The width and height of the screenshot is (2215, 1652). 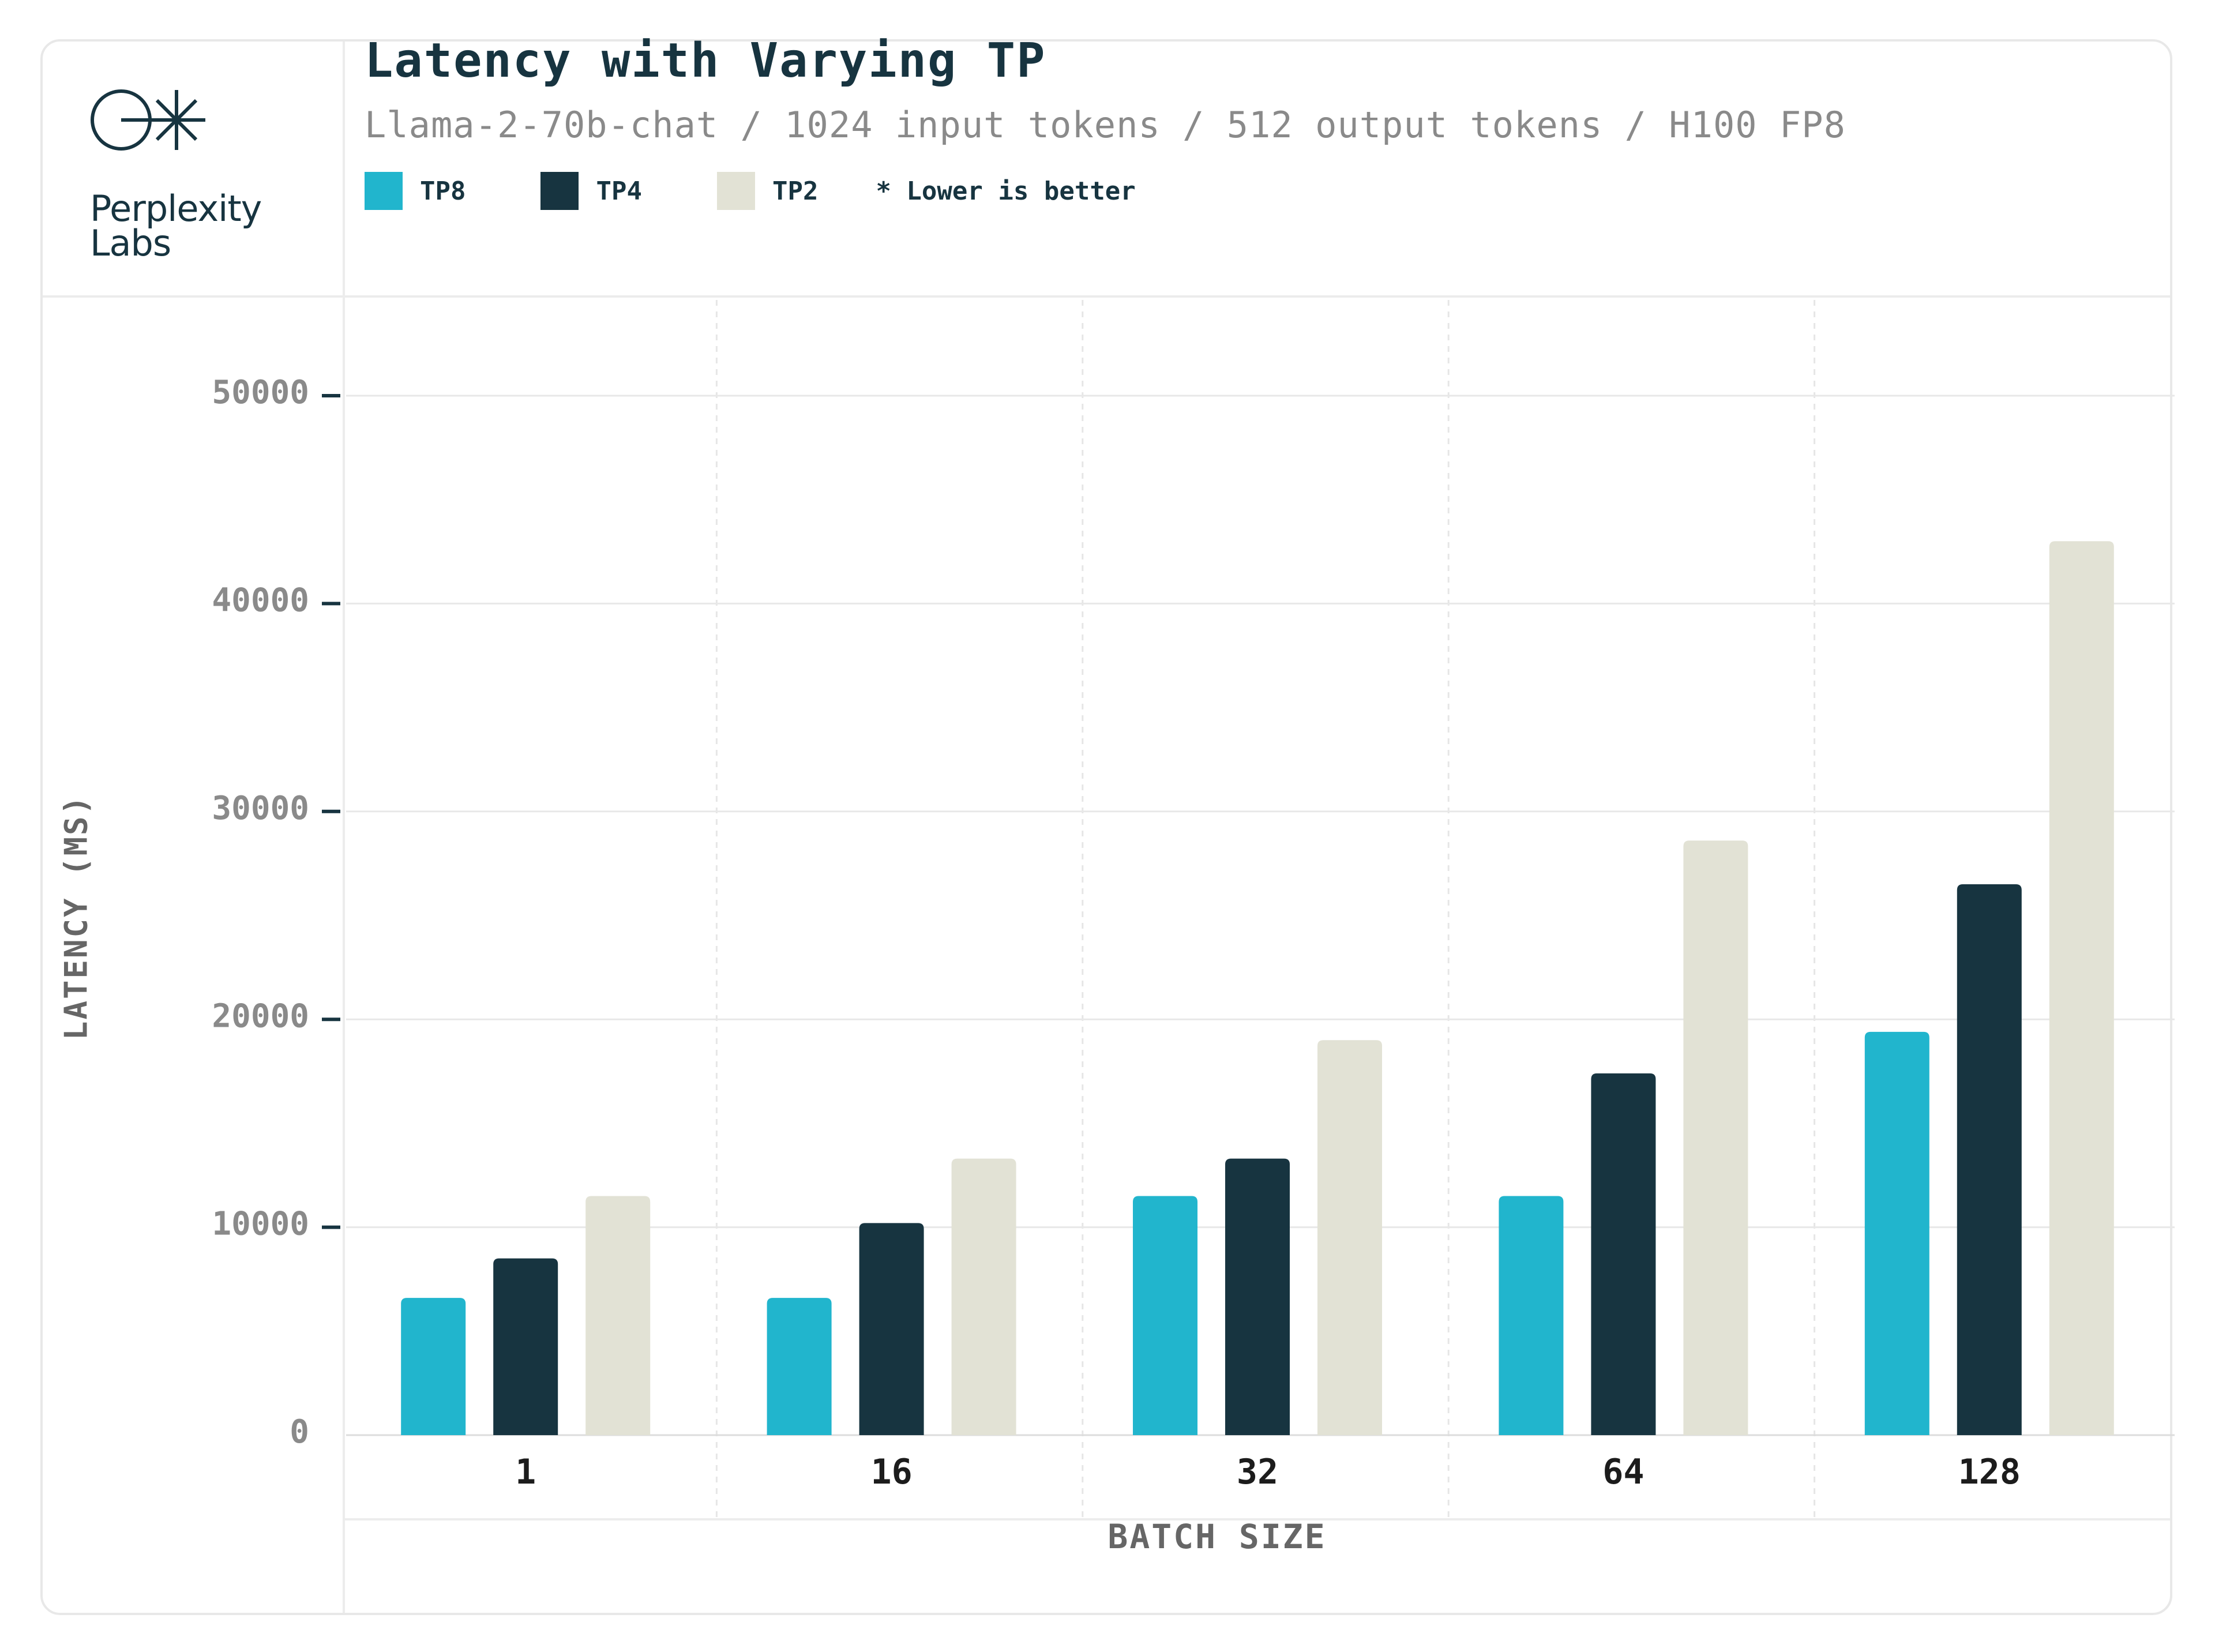 What do you see at coordinates (1217, 1536) in the screenshot?
I see `x-axis-label: BATCH SIZE` at bounding box center [1217, 1536].